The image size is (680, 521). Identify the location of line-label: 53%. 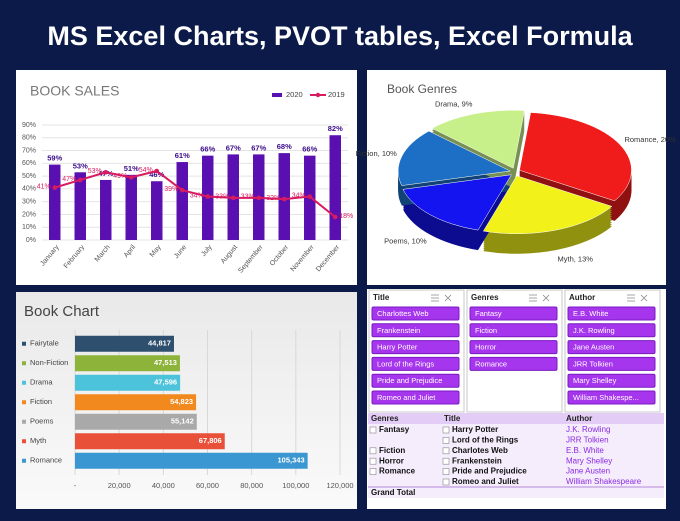
(95, 171).